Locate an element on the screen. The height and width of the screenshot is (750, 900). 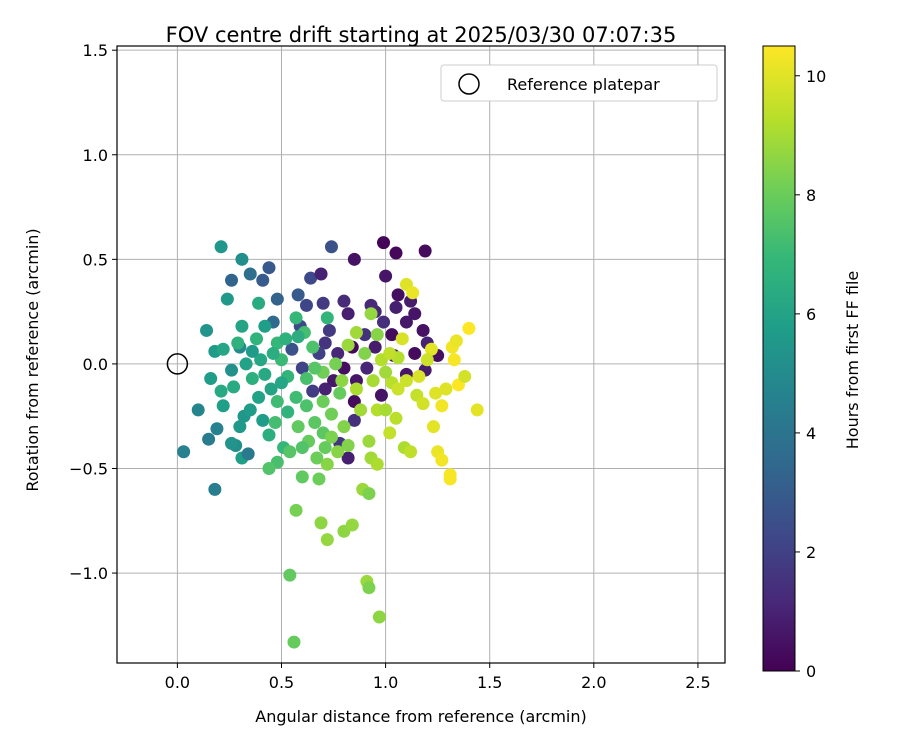
y-axis-ticks: −1.0 −0.5 0.0 0.5 1.0 1.5 is located at coordinates (93, 312).